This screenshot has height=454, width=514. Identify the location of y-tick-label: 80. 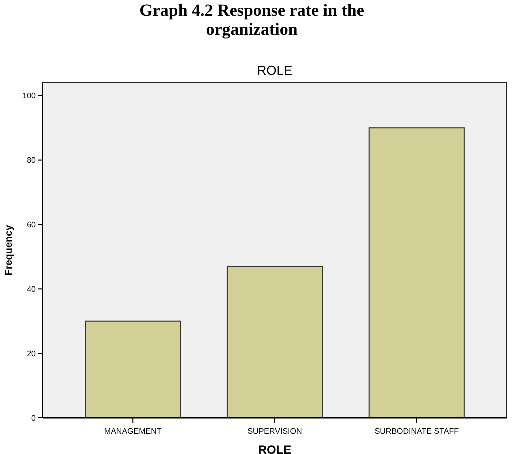
(32, 161).